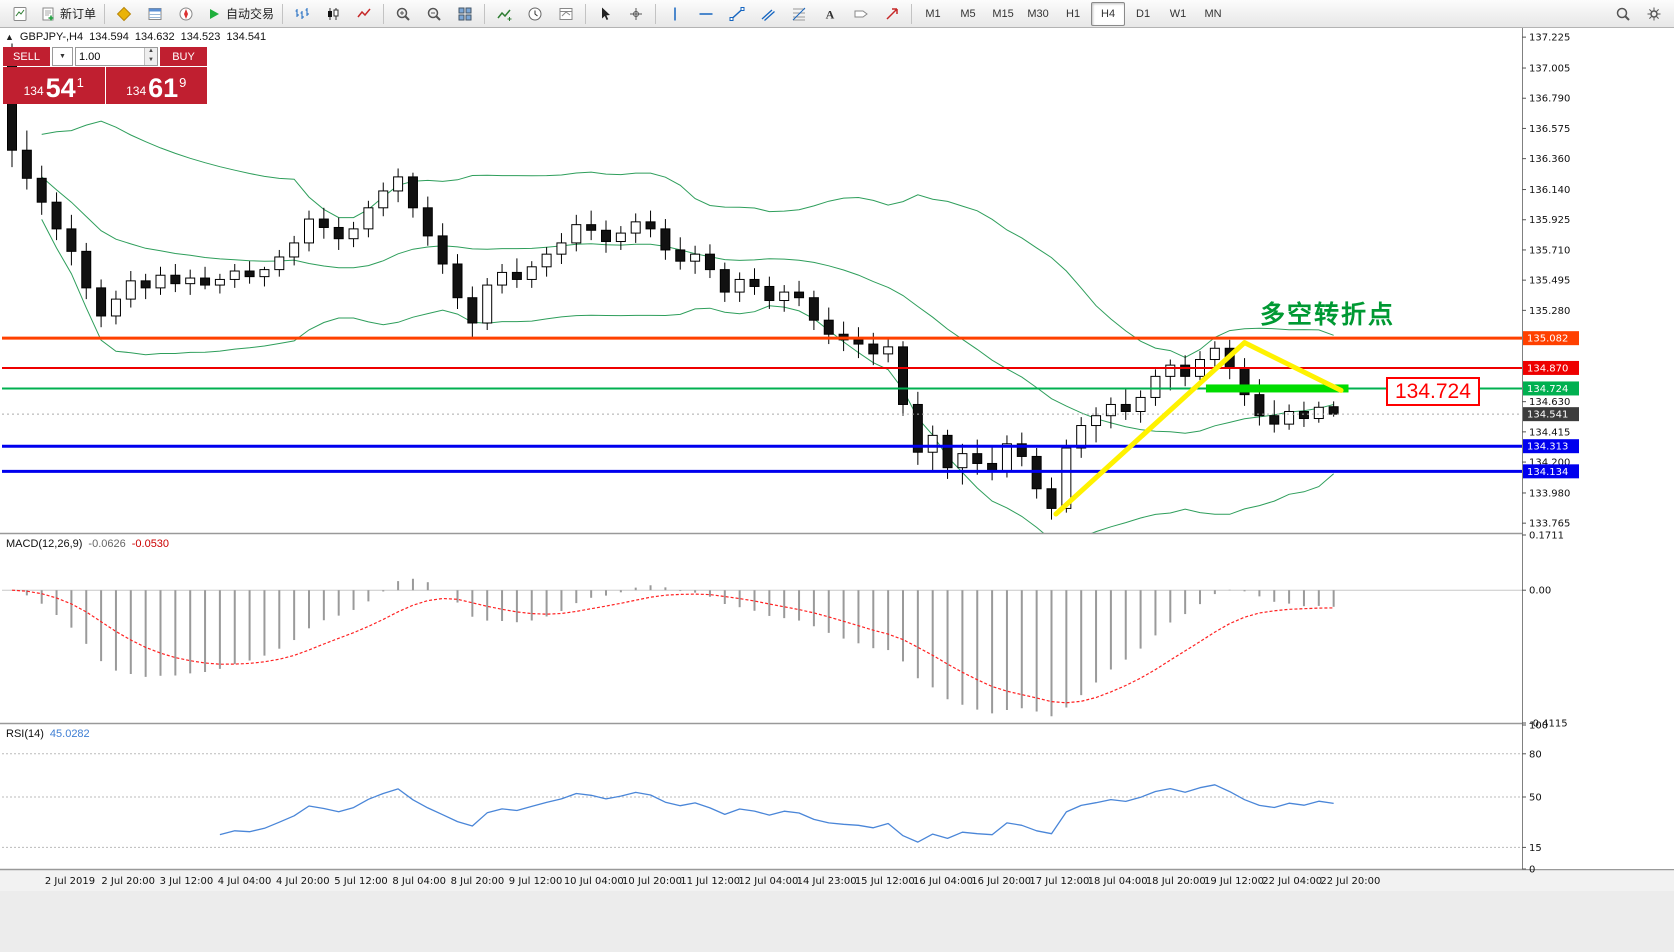 This screenshot has width=1674, height=952. What do you see at coordinates (1549, 493) in the screenshot?
I see `svg-text: 133.980` at bounding box center [1549, 493].